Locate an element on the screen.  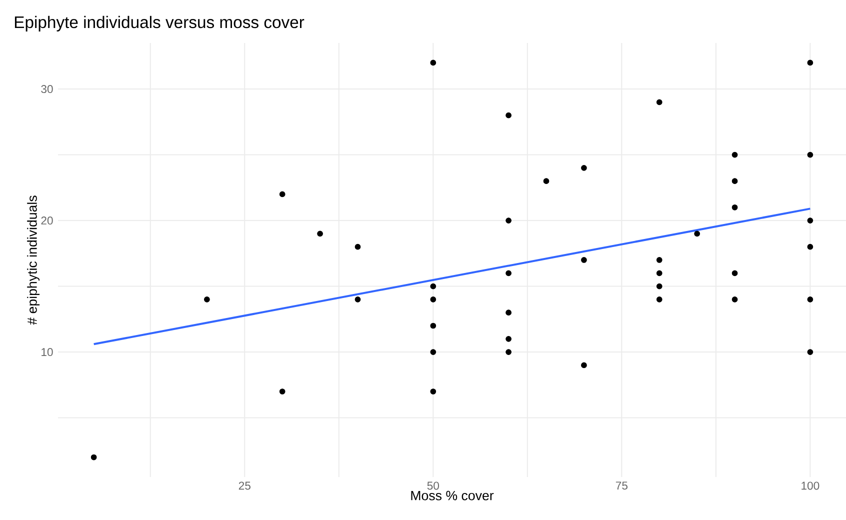
x-tick-label: 50 is located at coordinates (433, 486).